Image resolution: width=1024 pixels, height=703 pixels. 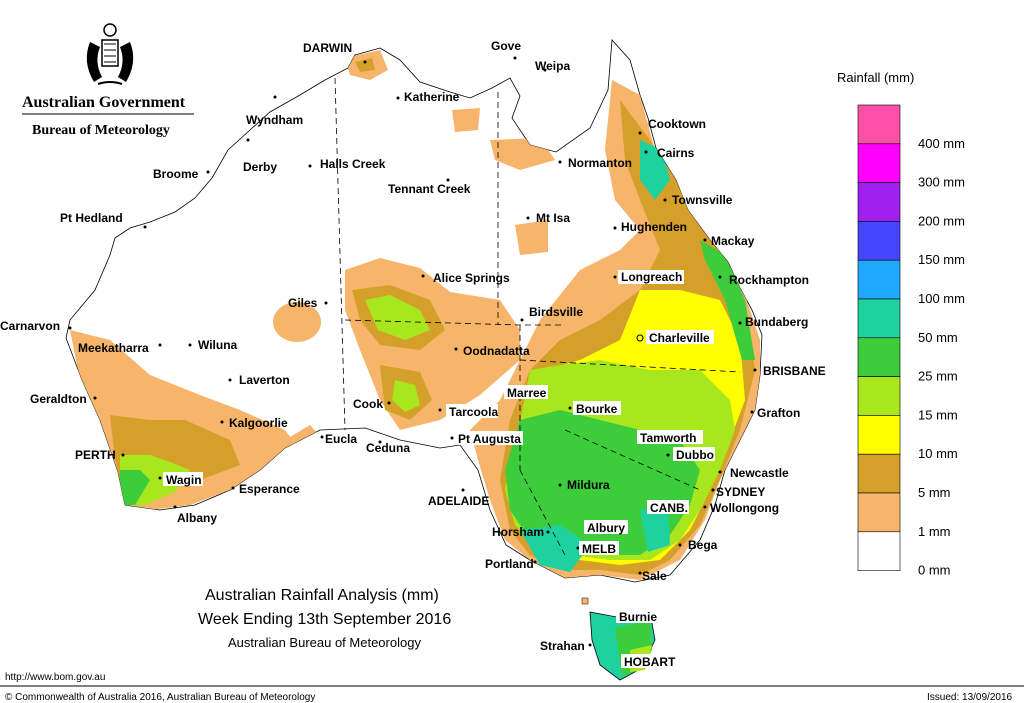 What do you see at coordinates (769, 280) in the screenshot?
I see `label-rockhampton: Rockhampton` at bounding box center [769, 280].